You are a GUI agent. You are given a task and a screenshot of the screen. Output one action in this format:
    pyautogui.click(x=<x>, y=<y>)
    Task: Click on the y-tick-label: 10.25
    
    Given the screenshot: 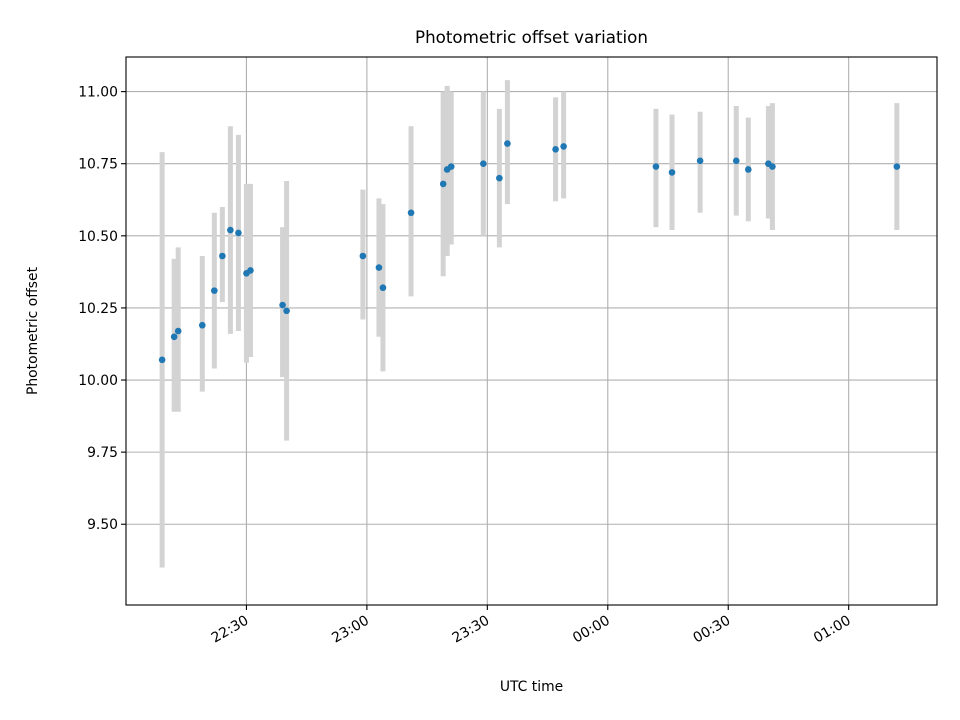 What is the action you would take?
    pyautogui.click(x=98, y=309)
    